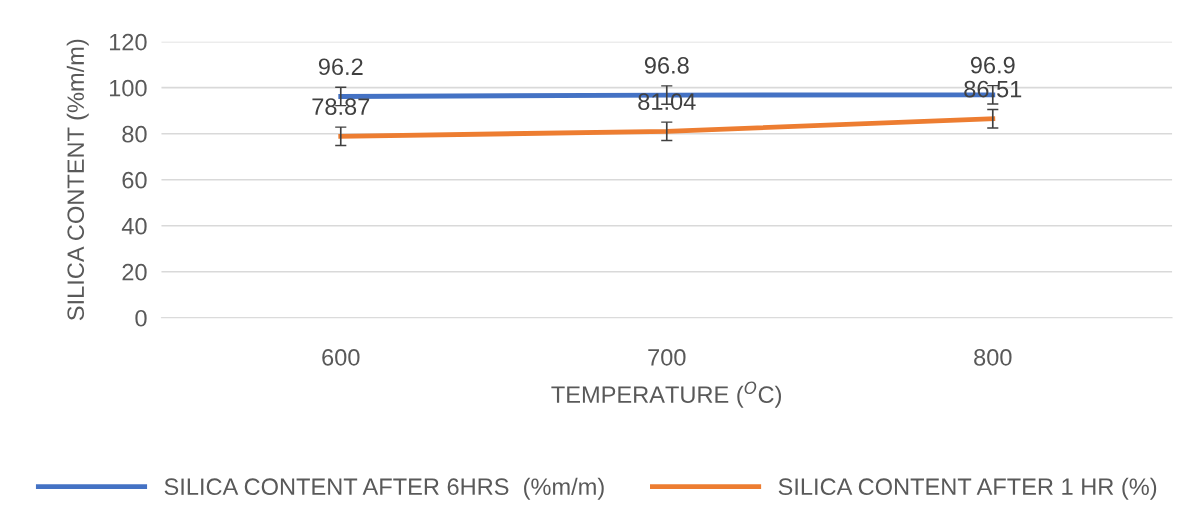 The width and height of the screenshot is (1196, 521). Describe the element at coordinates (341, 106) in the screenshot. I see `data-label: 78.87` at that location.